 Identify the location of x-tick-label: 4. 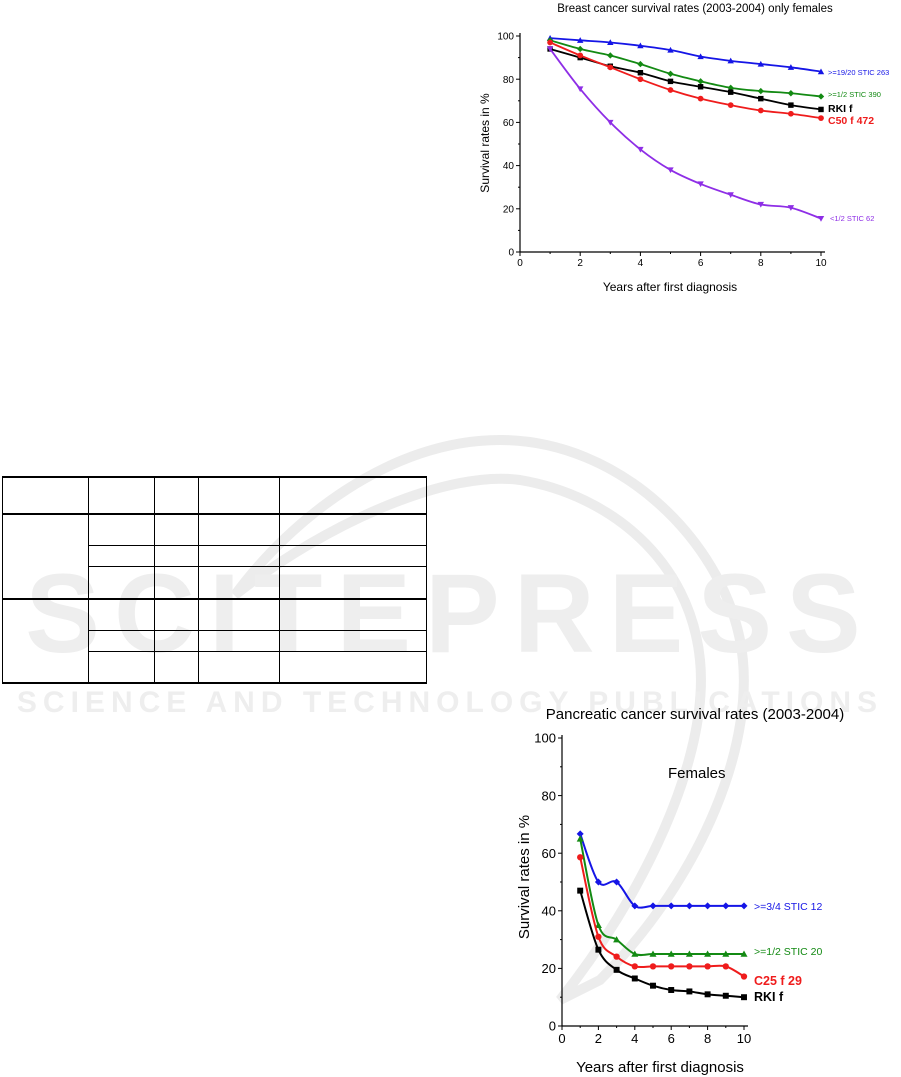
(641, 263).